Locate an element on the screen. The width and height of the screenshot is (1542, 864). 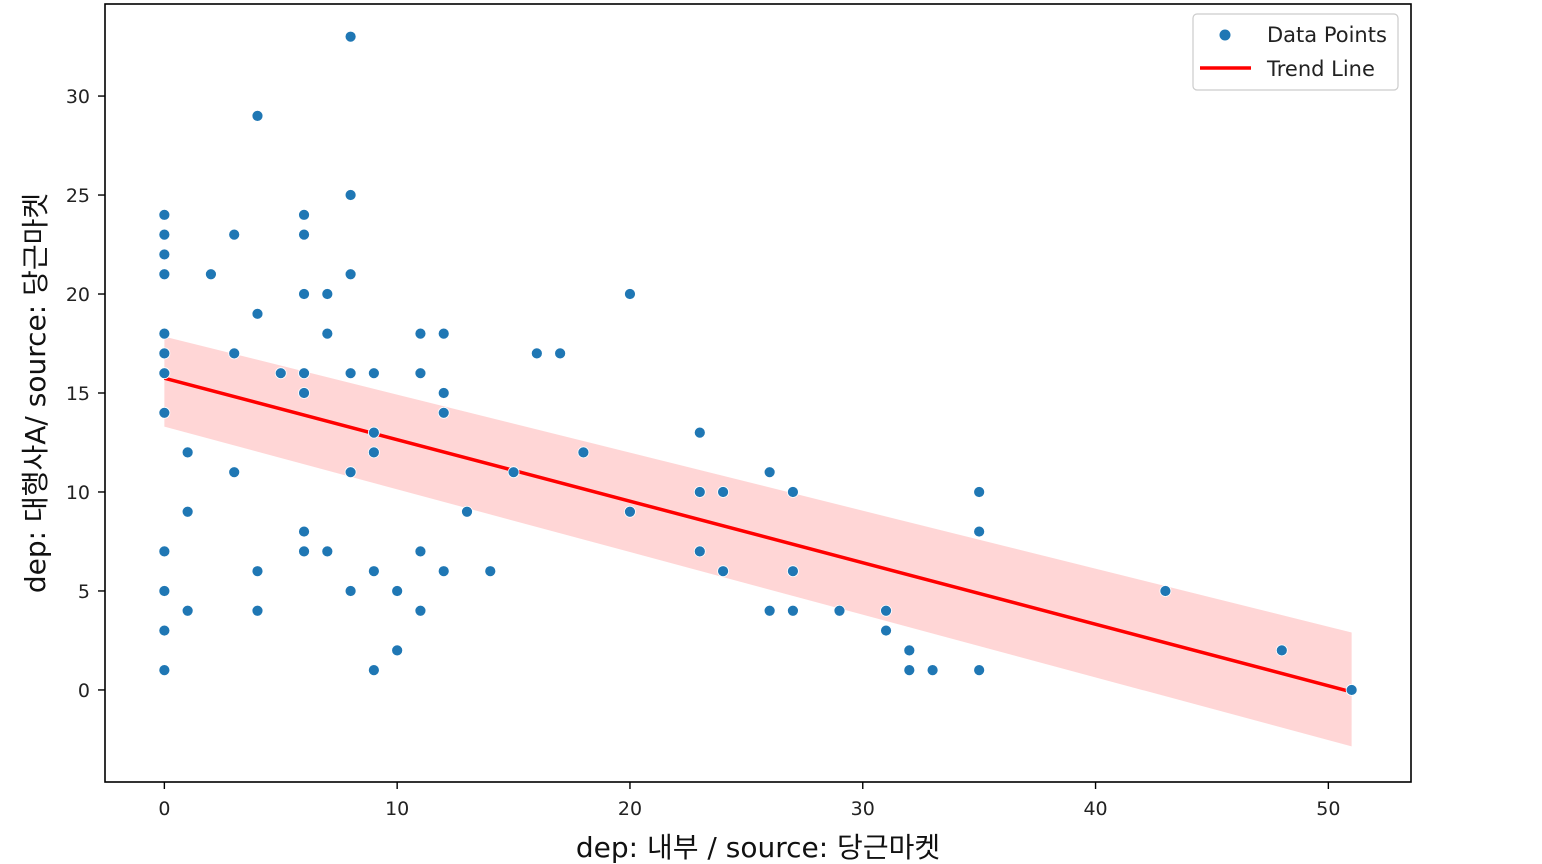
y-tick-label: 15 is located at coordinates (78, 394).